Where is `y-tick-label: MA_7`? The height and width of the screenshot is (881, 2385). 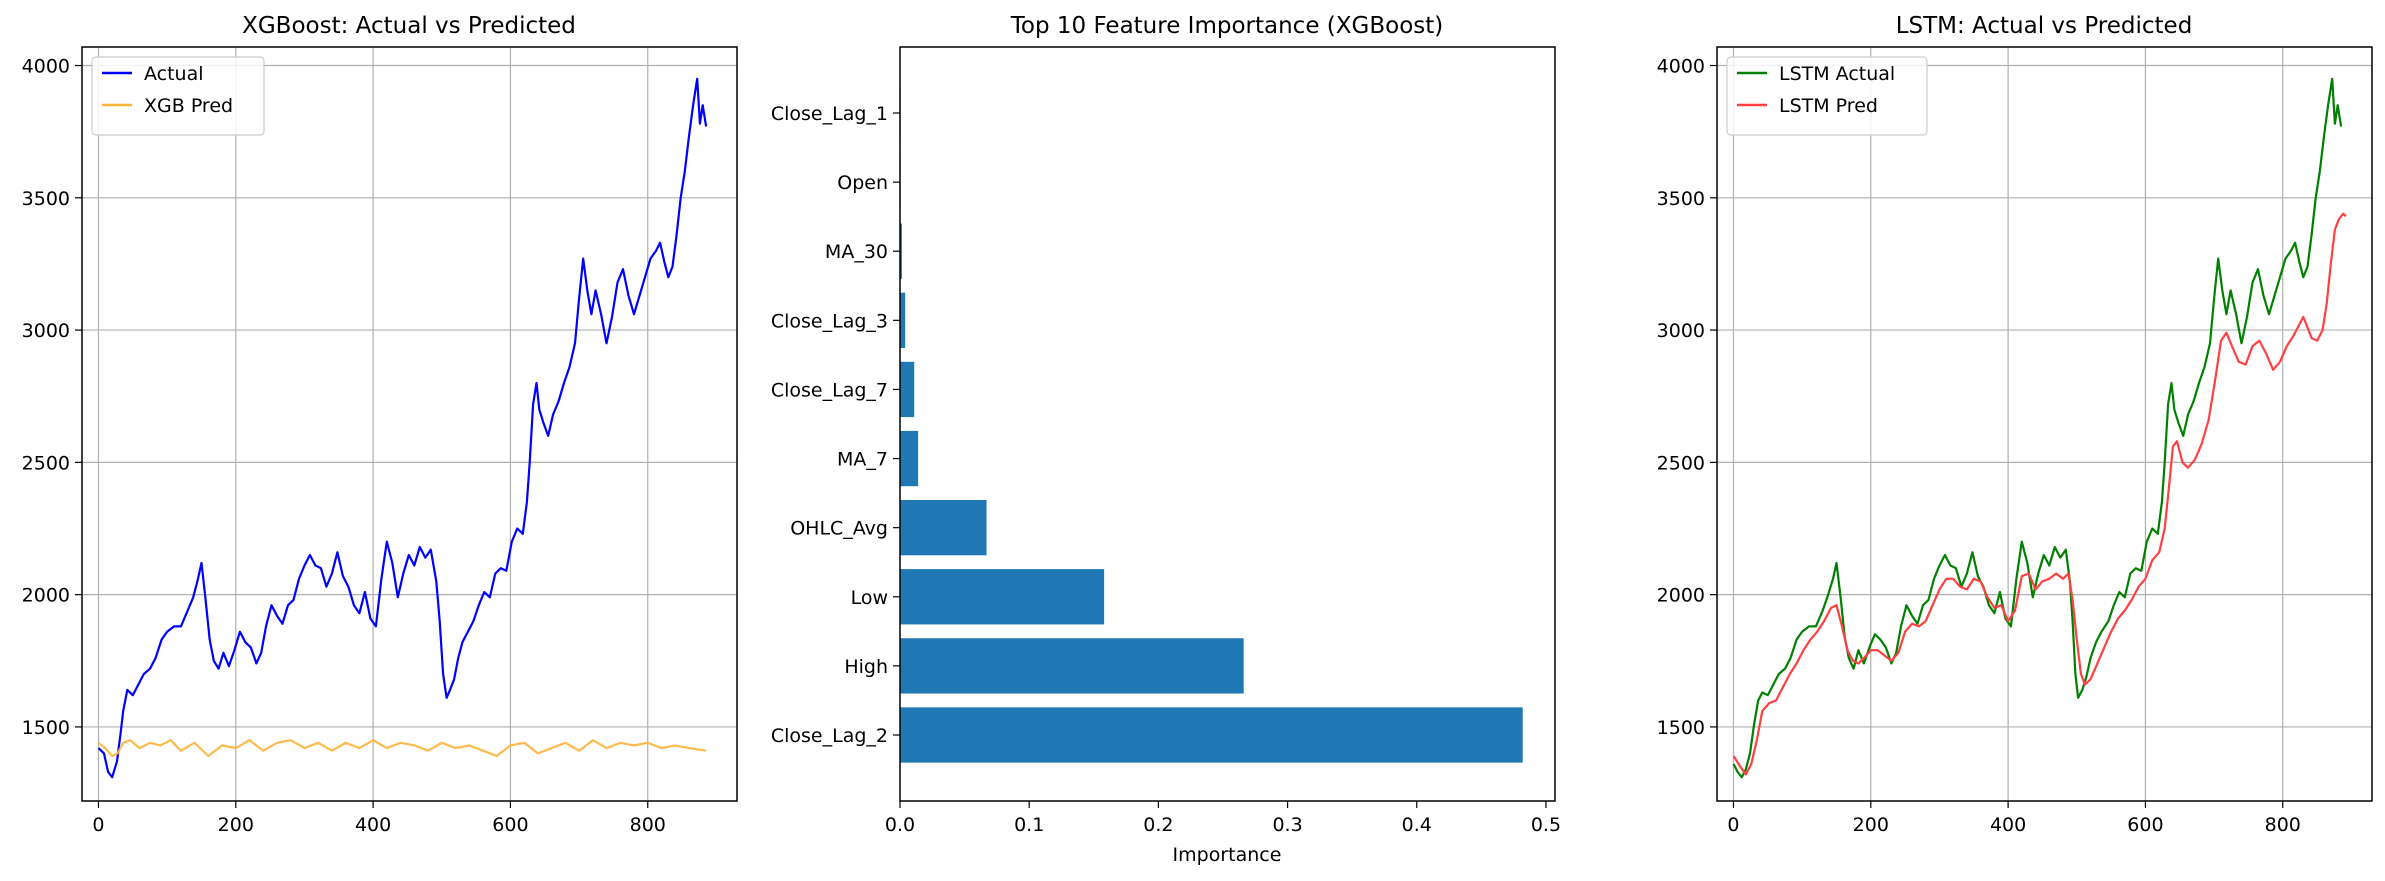
y-tick-label: MA_7 is located at coordinates (862, 460).